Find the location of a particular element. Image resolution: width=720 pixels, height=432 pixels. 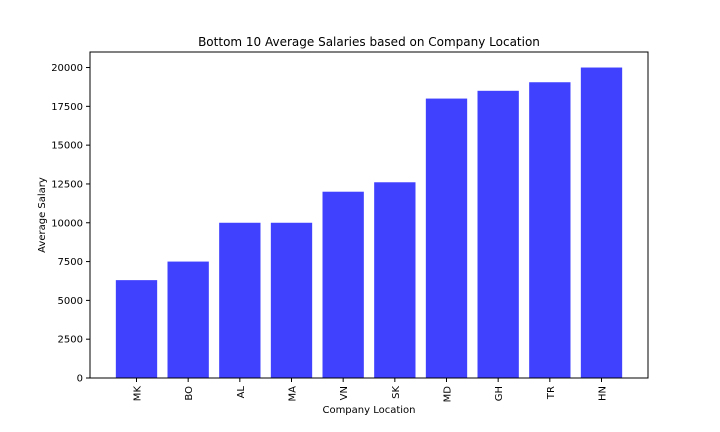

x-tick-label: SK is located at coordinates (396, 392).